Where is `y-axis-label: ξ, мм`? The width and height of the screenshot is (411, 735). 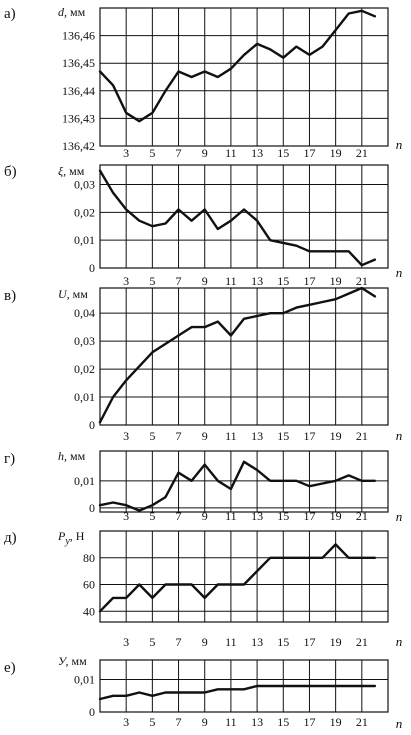 y-axis-label: ξ, мм is located at coordinates (71, 171).